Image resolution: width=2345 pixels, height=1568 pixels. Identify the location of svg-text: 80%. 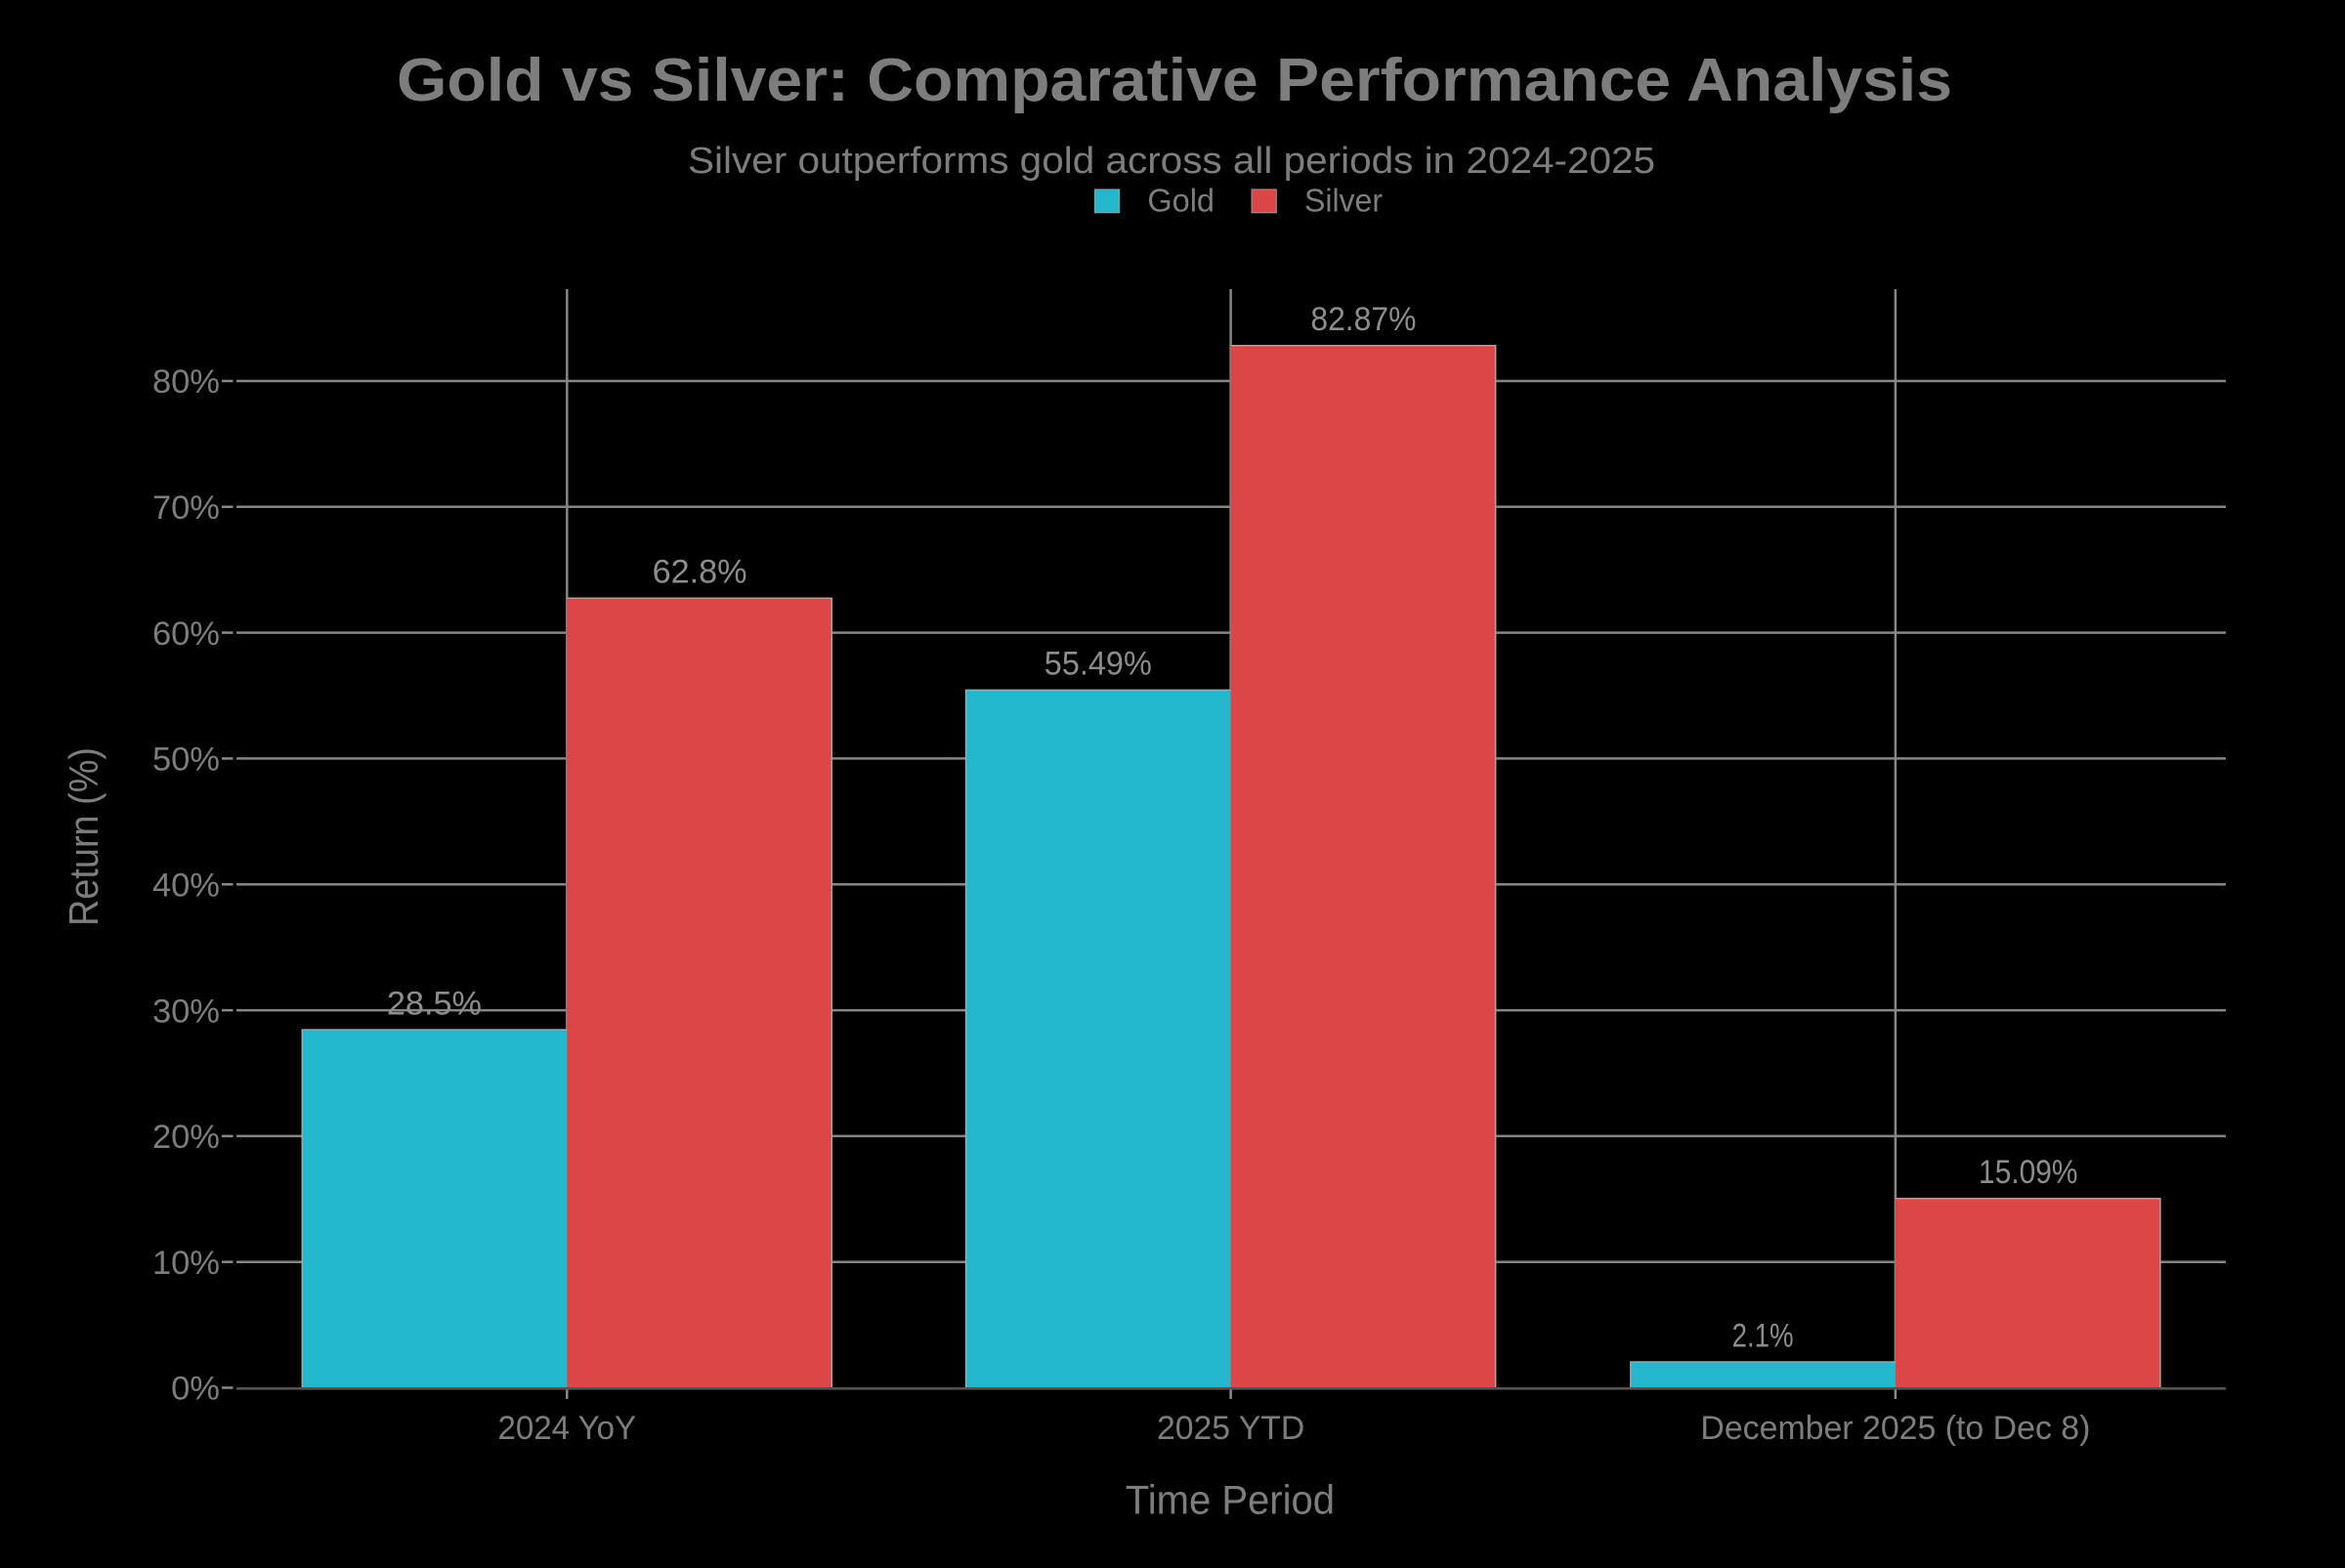
(186, 382).